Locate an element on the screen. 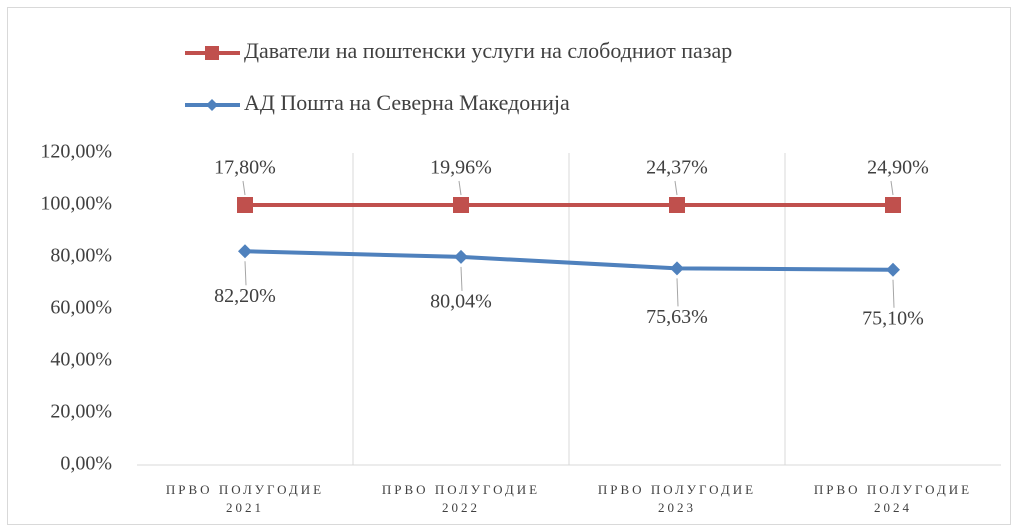  y-tick-label: 60,00% is located at coordinates (81, 308).